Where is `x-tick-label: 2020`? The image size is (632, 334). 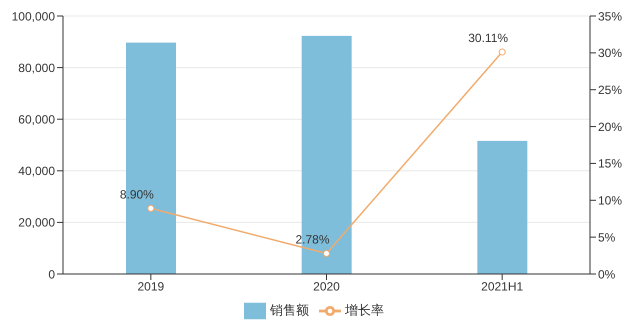 x-tick-label: 2020 is located at coordinates (326, 287).